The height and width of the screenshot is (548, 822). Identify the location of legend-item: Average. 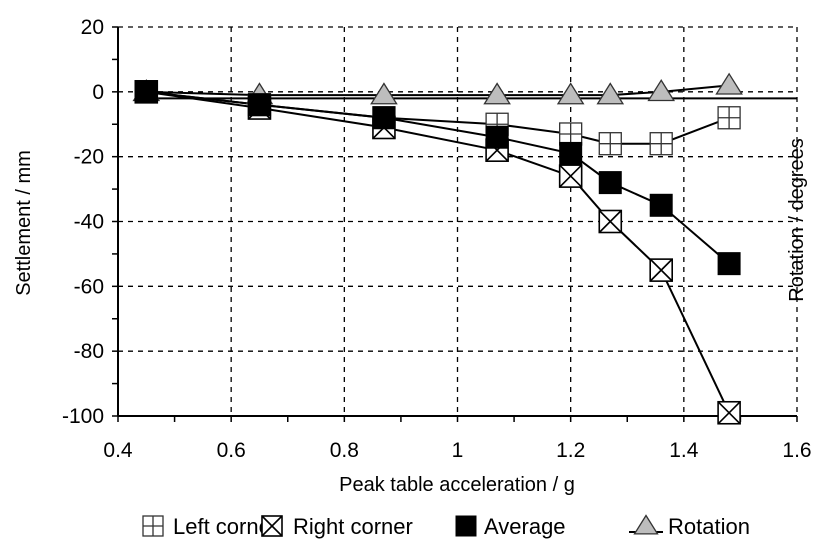
(510, 526).